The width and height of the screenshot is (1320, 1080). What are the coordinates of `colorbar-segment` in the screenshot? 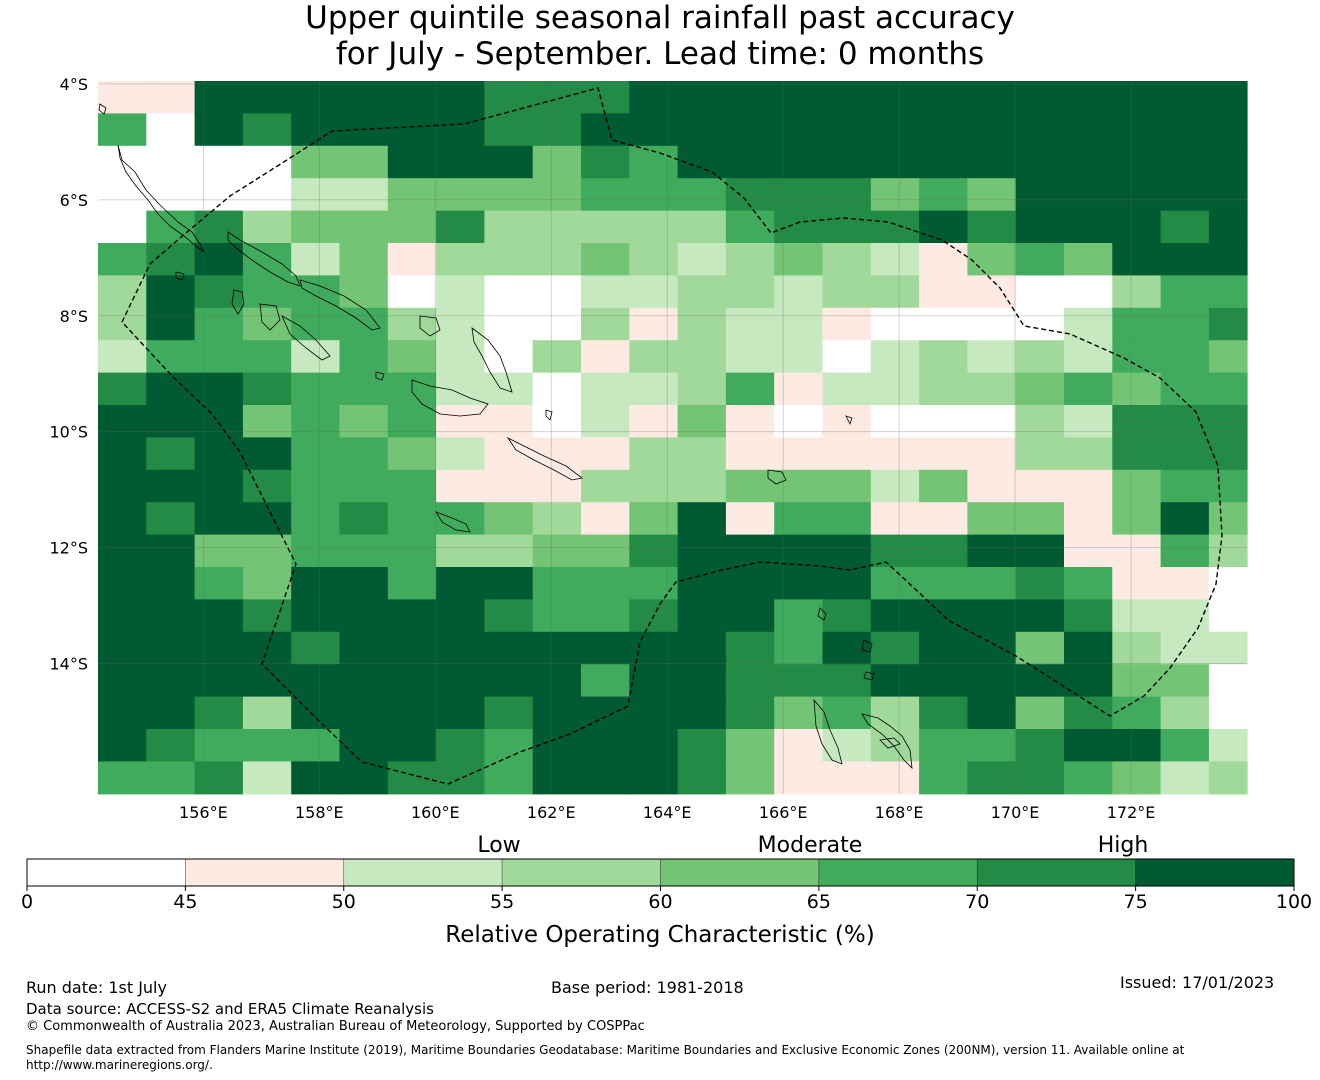 It's located at (423, 872).